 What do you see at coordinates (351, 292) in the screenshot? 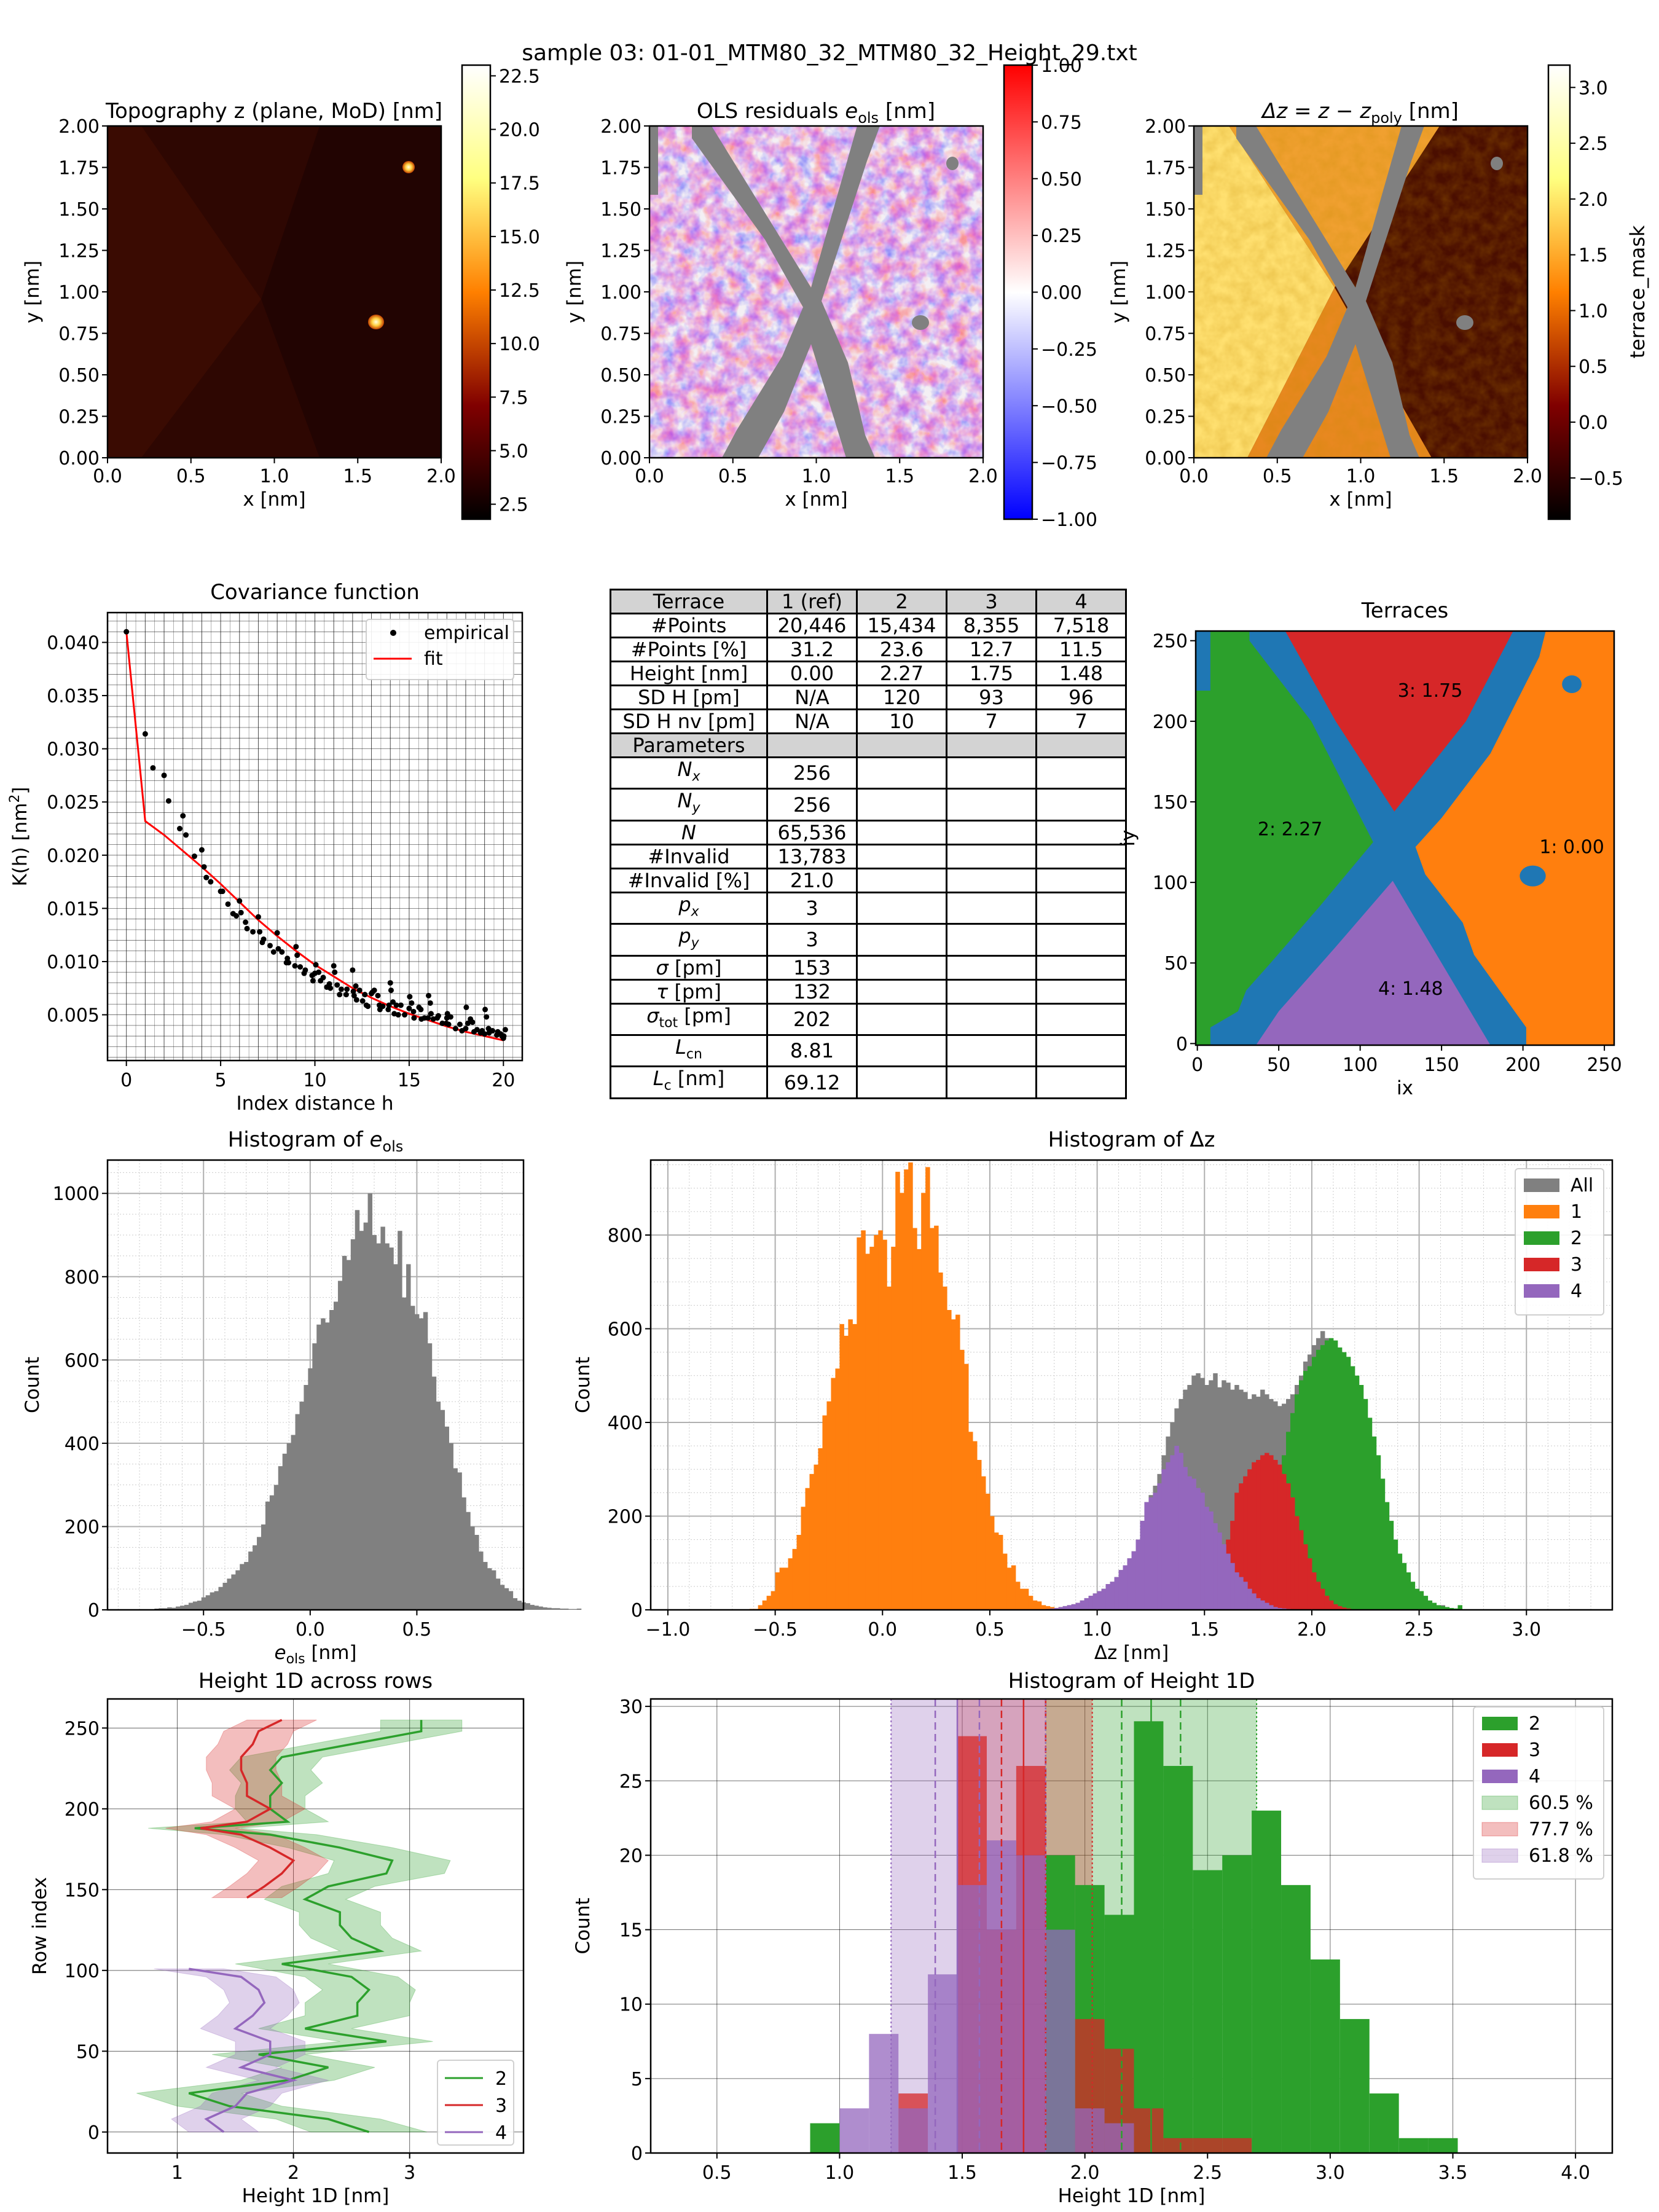
I see `topography-terrace-dark` at bounding box center [351, 292].